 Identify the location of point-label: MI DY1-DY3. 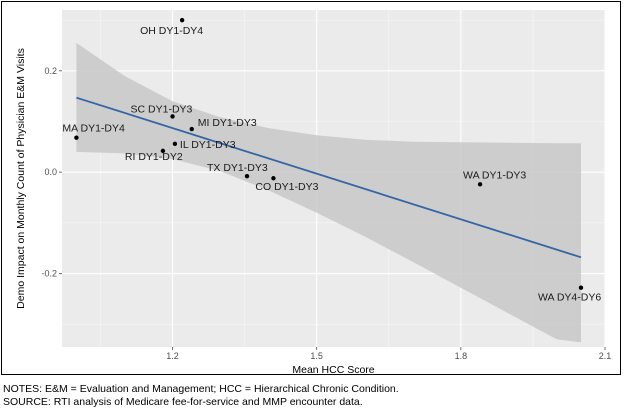
(227, 123).